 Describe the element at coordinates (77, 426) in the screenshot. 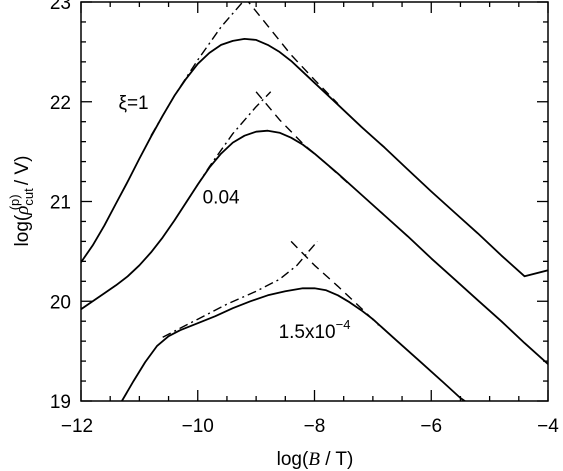

I see `x-tick-label: −12` at that location.